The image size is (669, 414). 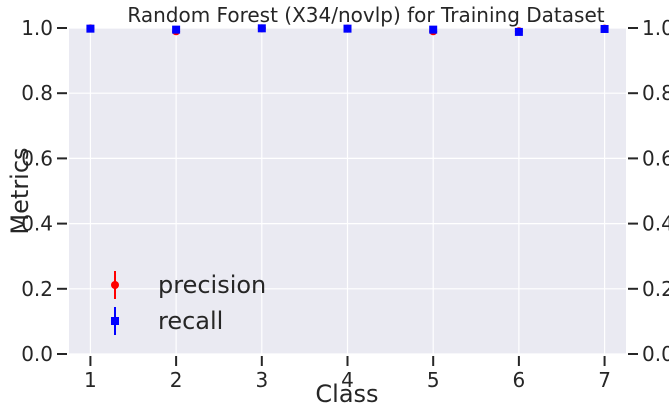 What do you see at coordinates (212, 285) in the screenshot?
I see `legend-label: precision` at bounding box center [212, 285].